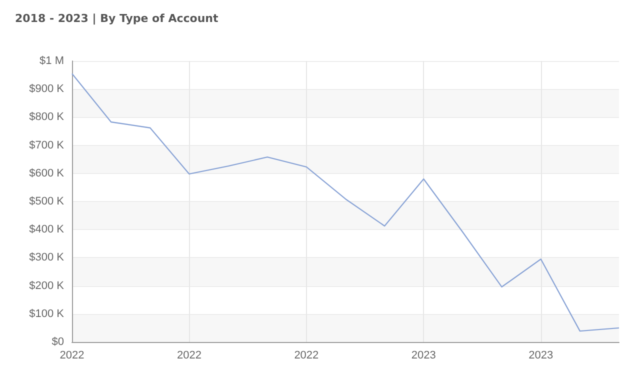  What do you see at coordinates (116, 18) in the screenshot?
I see `chart-title: 2018 - 2023 | By Type of Account` at bounding box center [116, 18].